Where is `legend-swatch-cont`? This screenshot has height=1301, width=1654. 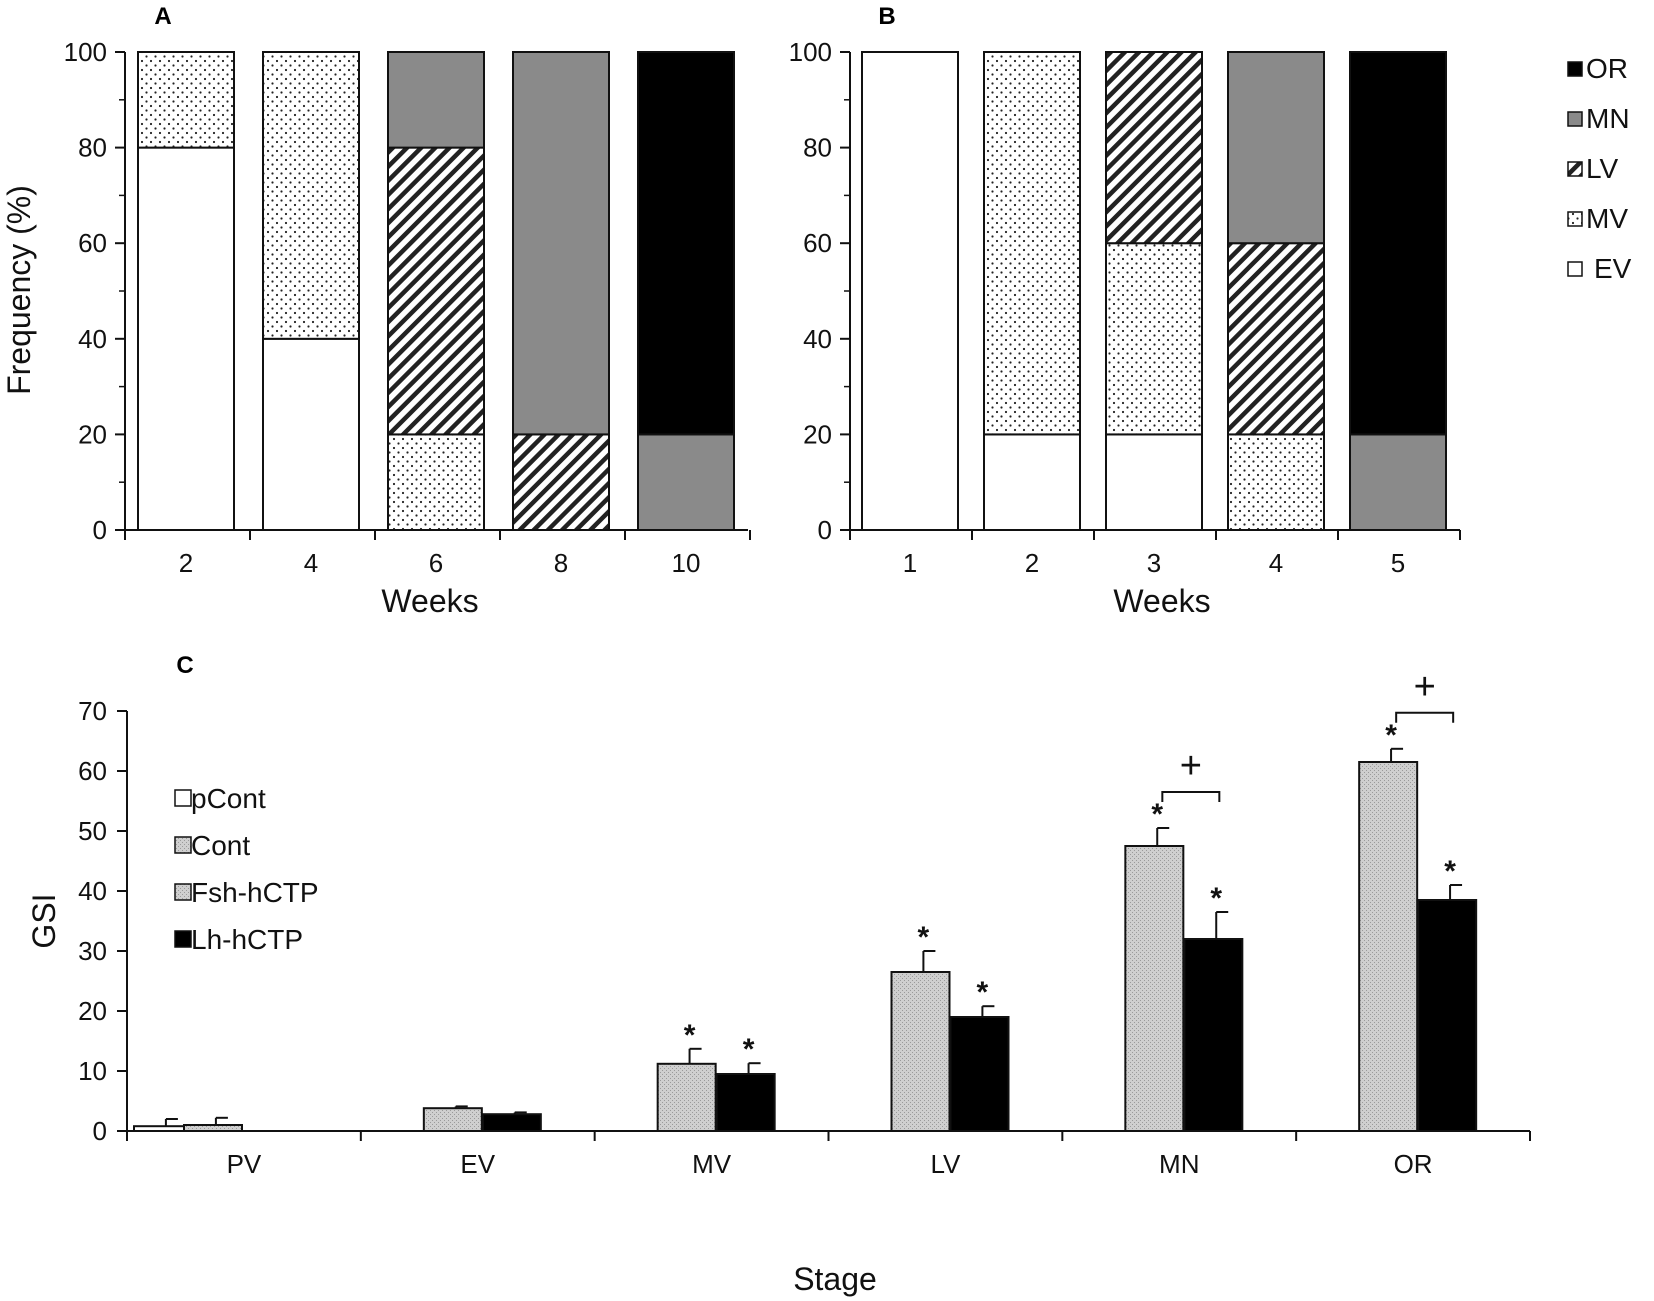 legend-swatch-cont is located at coordinates (183, 845).